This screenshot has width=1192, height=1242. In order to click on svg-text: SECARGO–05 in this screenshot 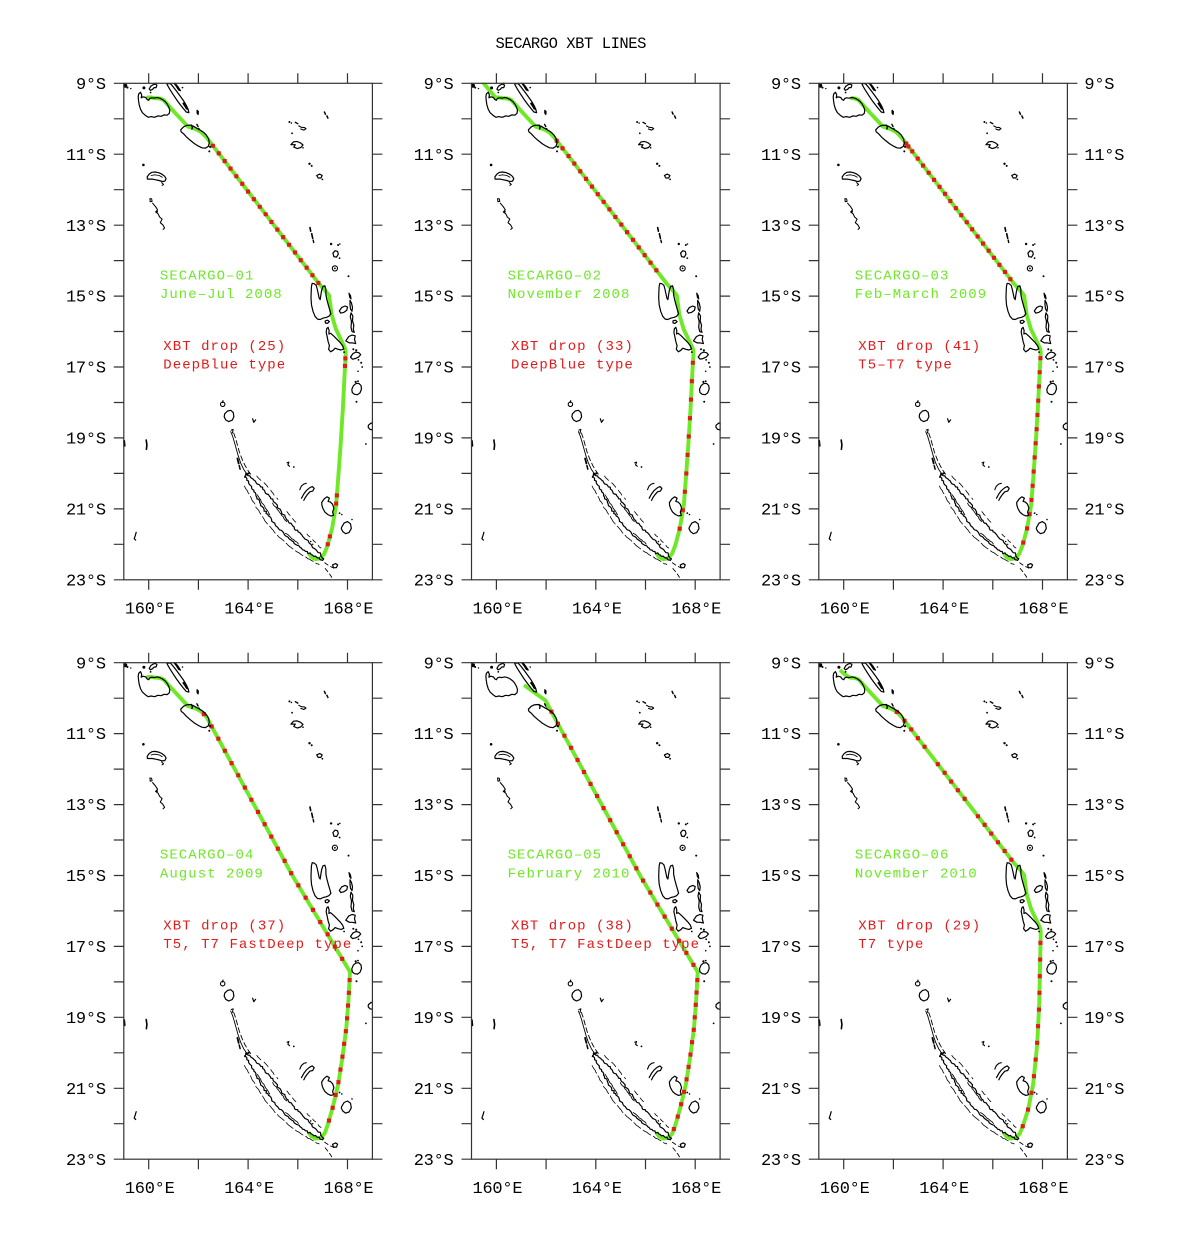, I will do `click(555, 856)`.